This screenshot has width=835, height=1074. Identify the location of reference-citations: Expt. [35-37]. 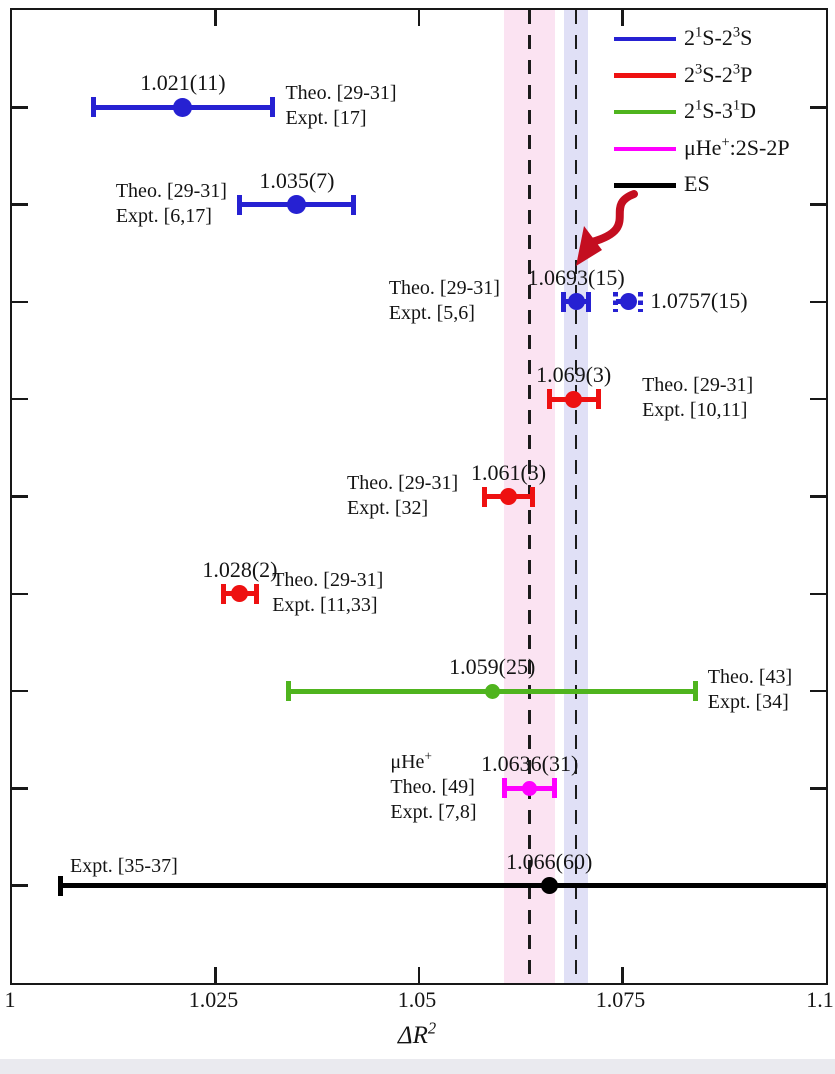
(124, 866).